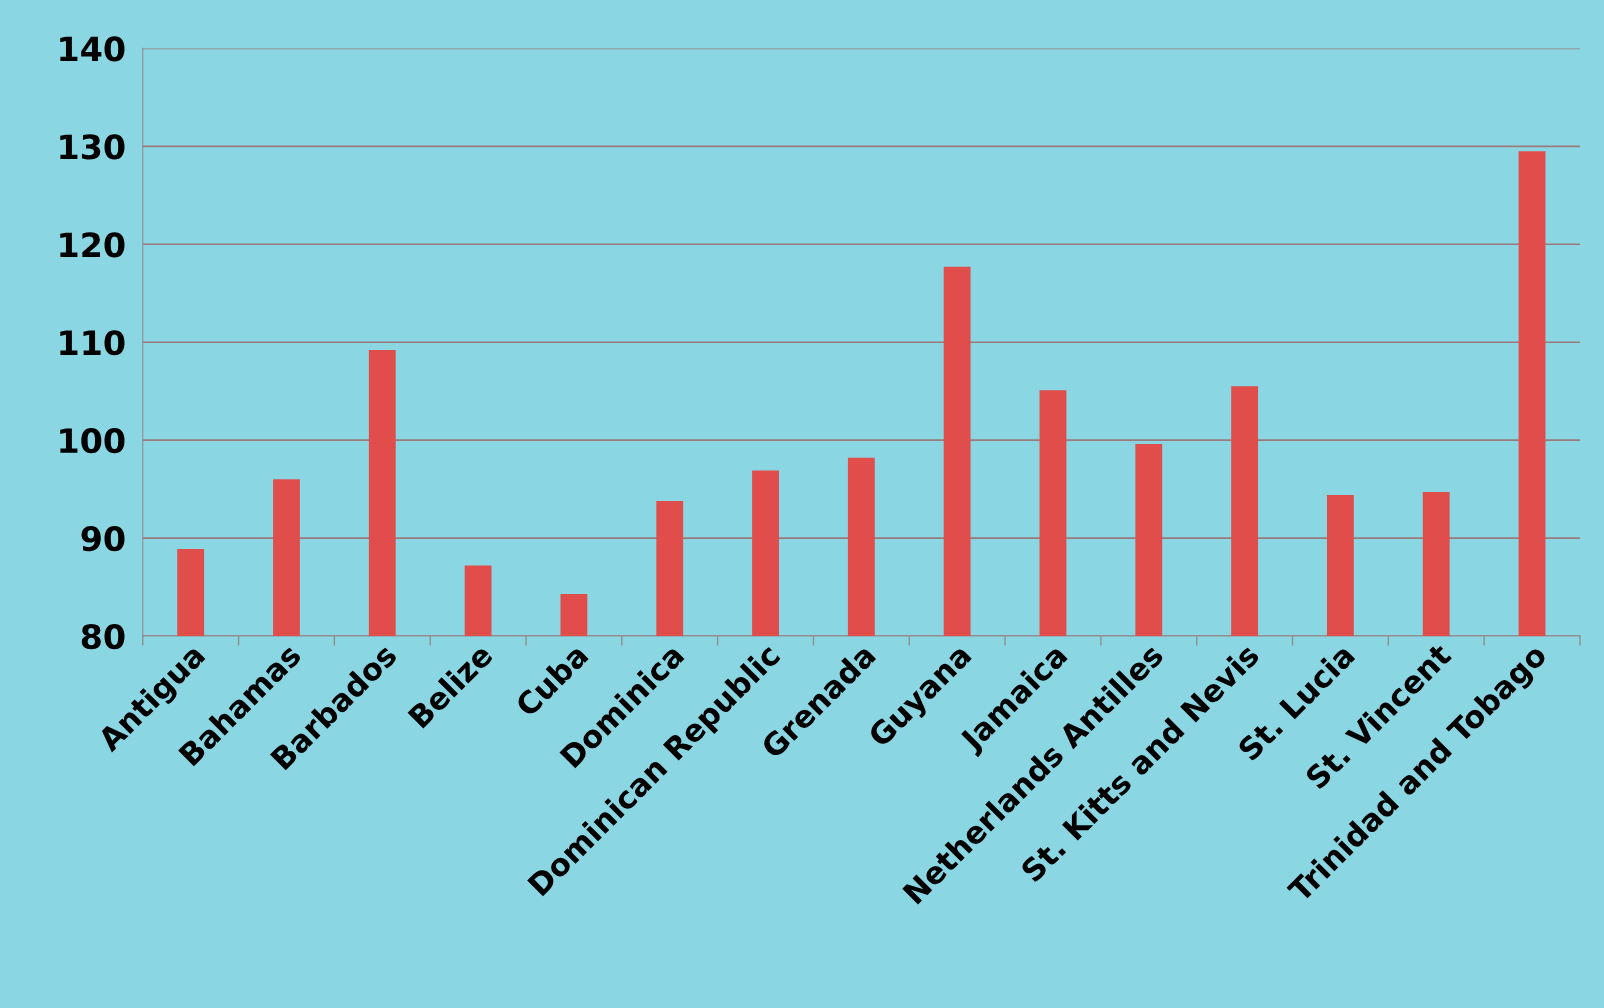 The width and height of the screenshot is (1604, 1008). I want to click on y-tick-label: 120, so click(92, 245).